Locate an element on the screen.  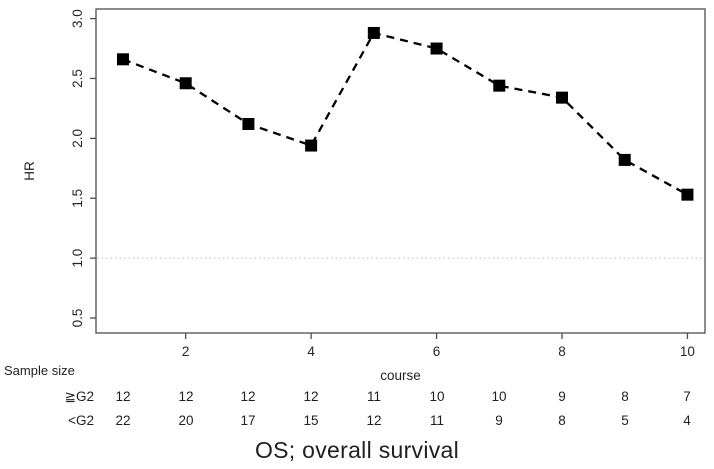
sample-size-row-label-lt-g2: <G2 is located at coordinates (81, 420).